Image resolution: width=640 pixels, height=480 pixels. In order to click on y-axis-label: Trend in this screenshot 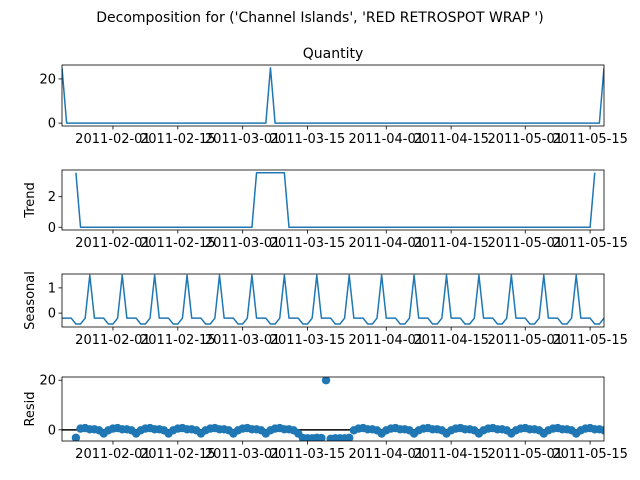, I will do `click(30, 200)`.